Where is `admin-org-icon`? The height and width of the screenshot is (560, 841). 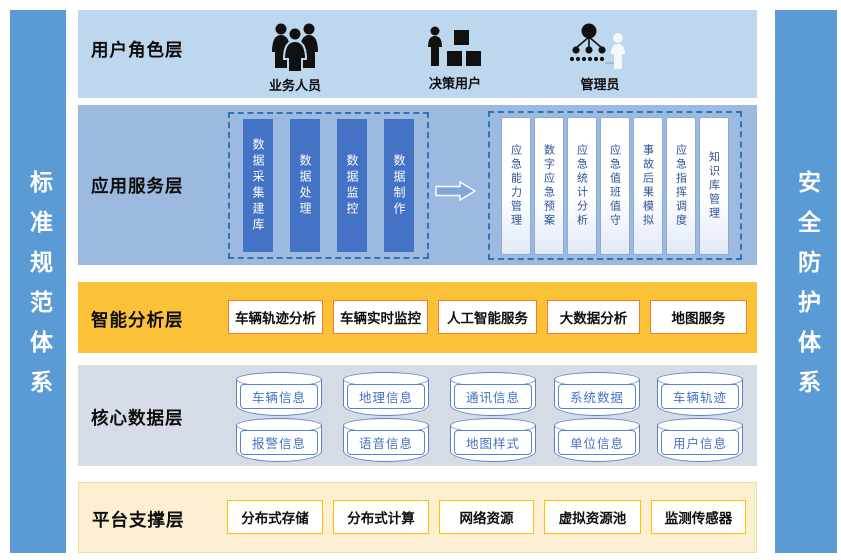
admin-org-icon is located at coordinates (597, 46).